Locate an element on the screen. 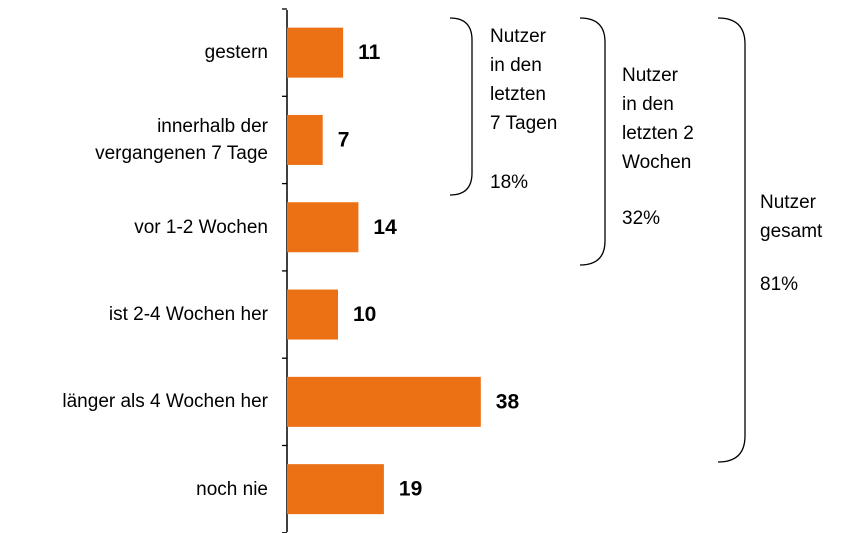 The height and width of the screenshot is (533, 863). value-label: 38 is located at coordinates (508, 401).